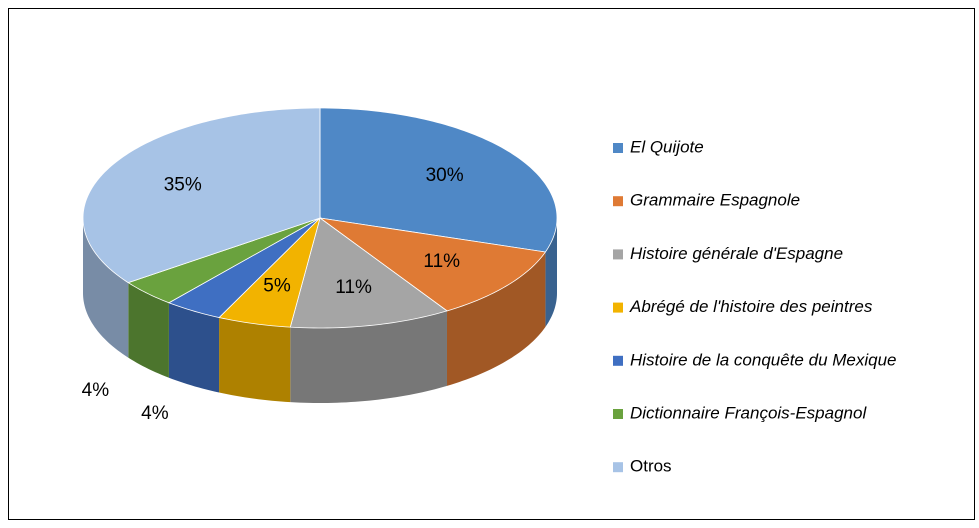 This screenshot has width=979, height=528. What do you see at coordinates (651, 466) in the screenshot?
I see `legend-label: Otros` at bounding box center [651, 466].